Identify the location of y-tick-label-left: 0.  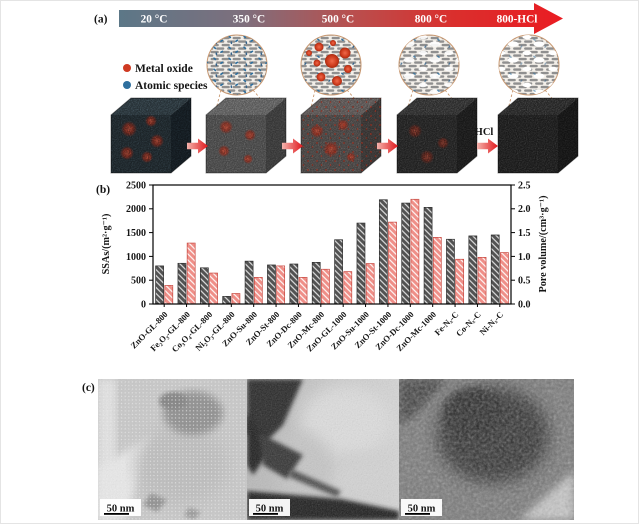
(143, 304).